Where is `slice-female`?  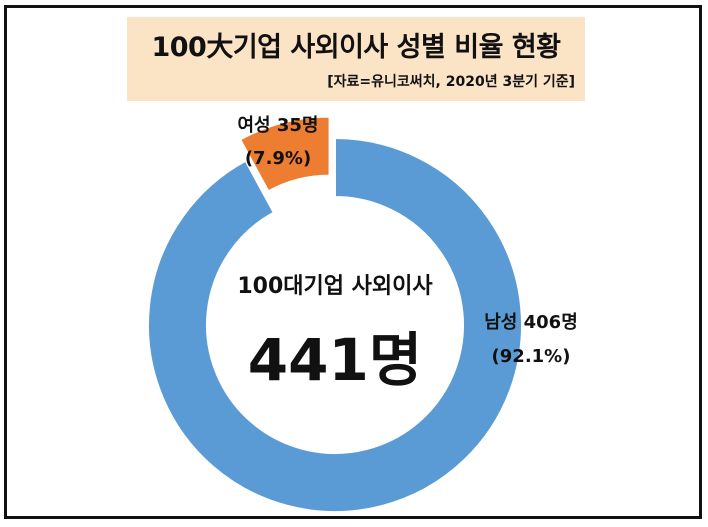 slice-female is located at coordinates (284, 154).